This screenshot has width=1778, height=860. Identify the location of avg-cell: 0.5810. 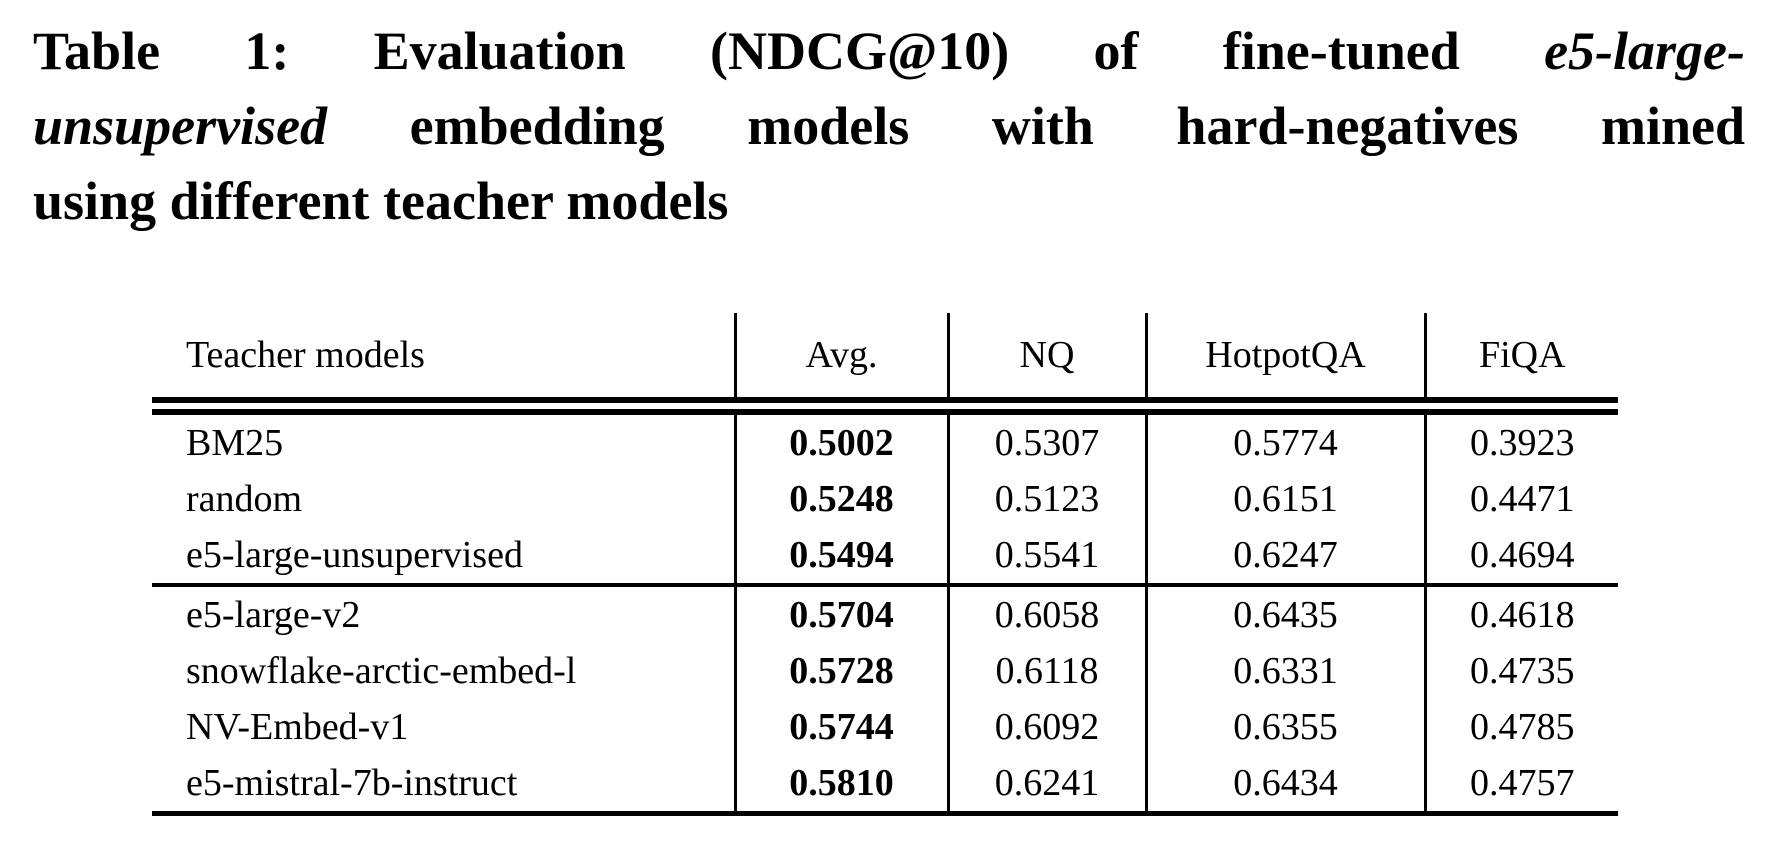
(840, 785).